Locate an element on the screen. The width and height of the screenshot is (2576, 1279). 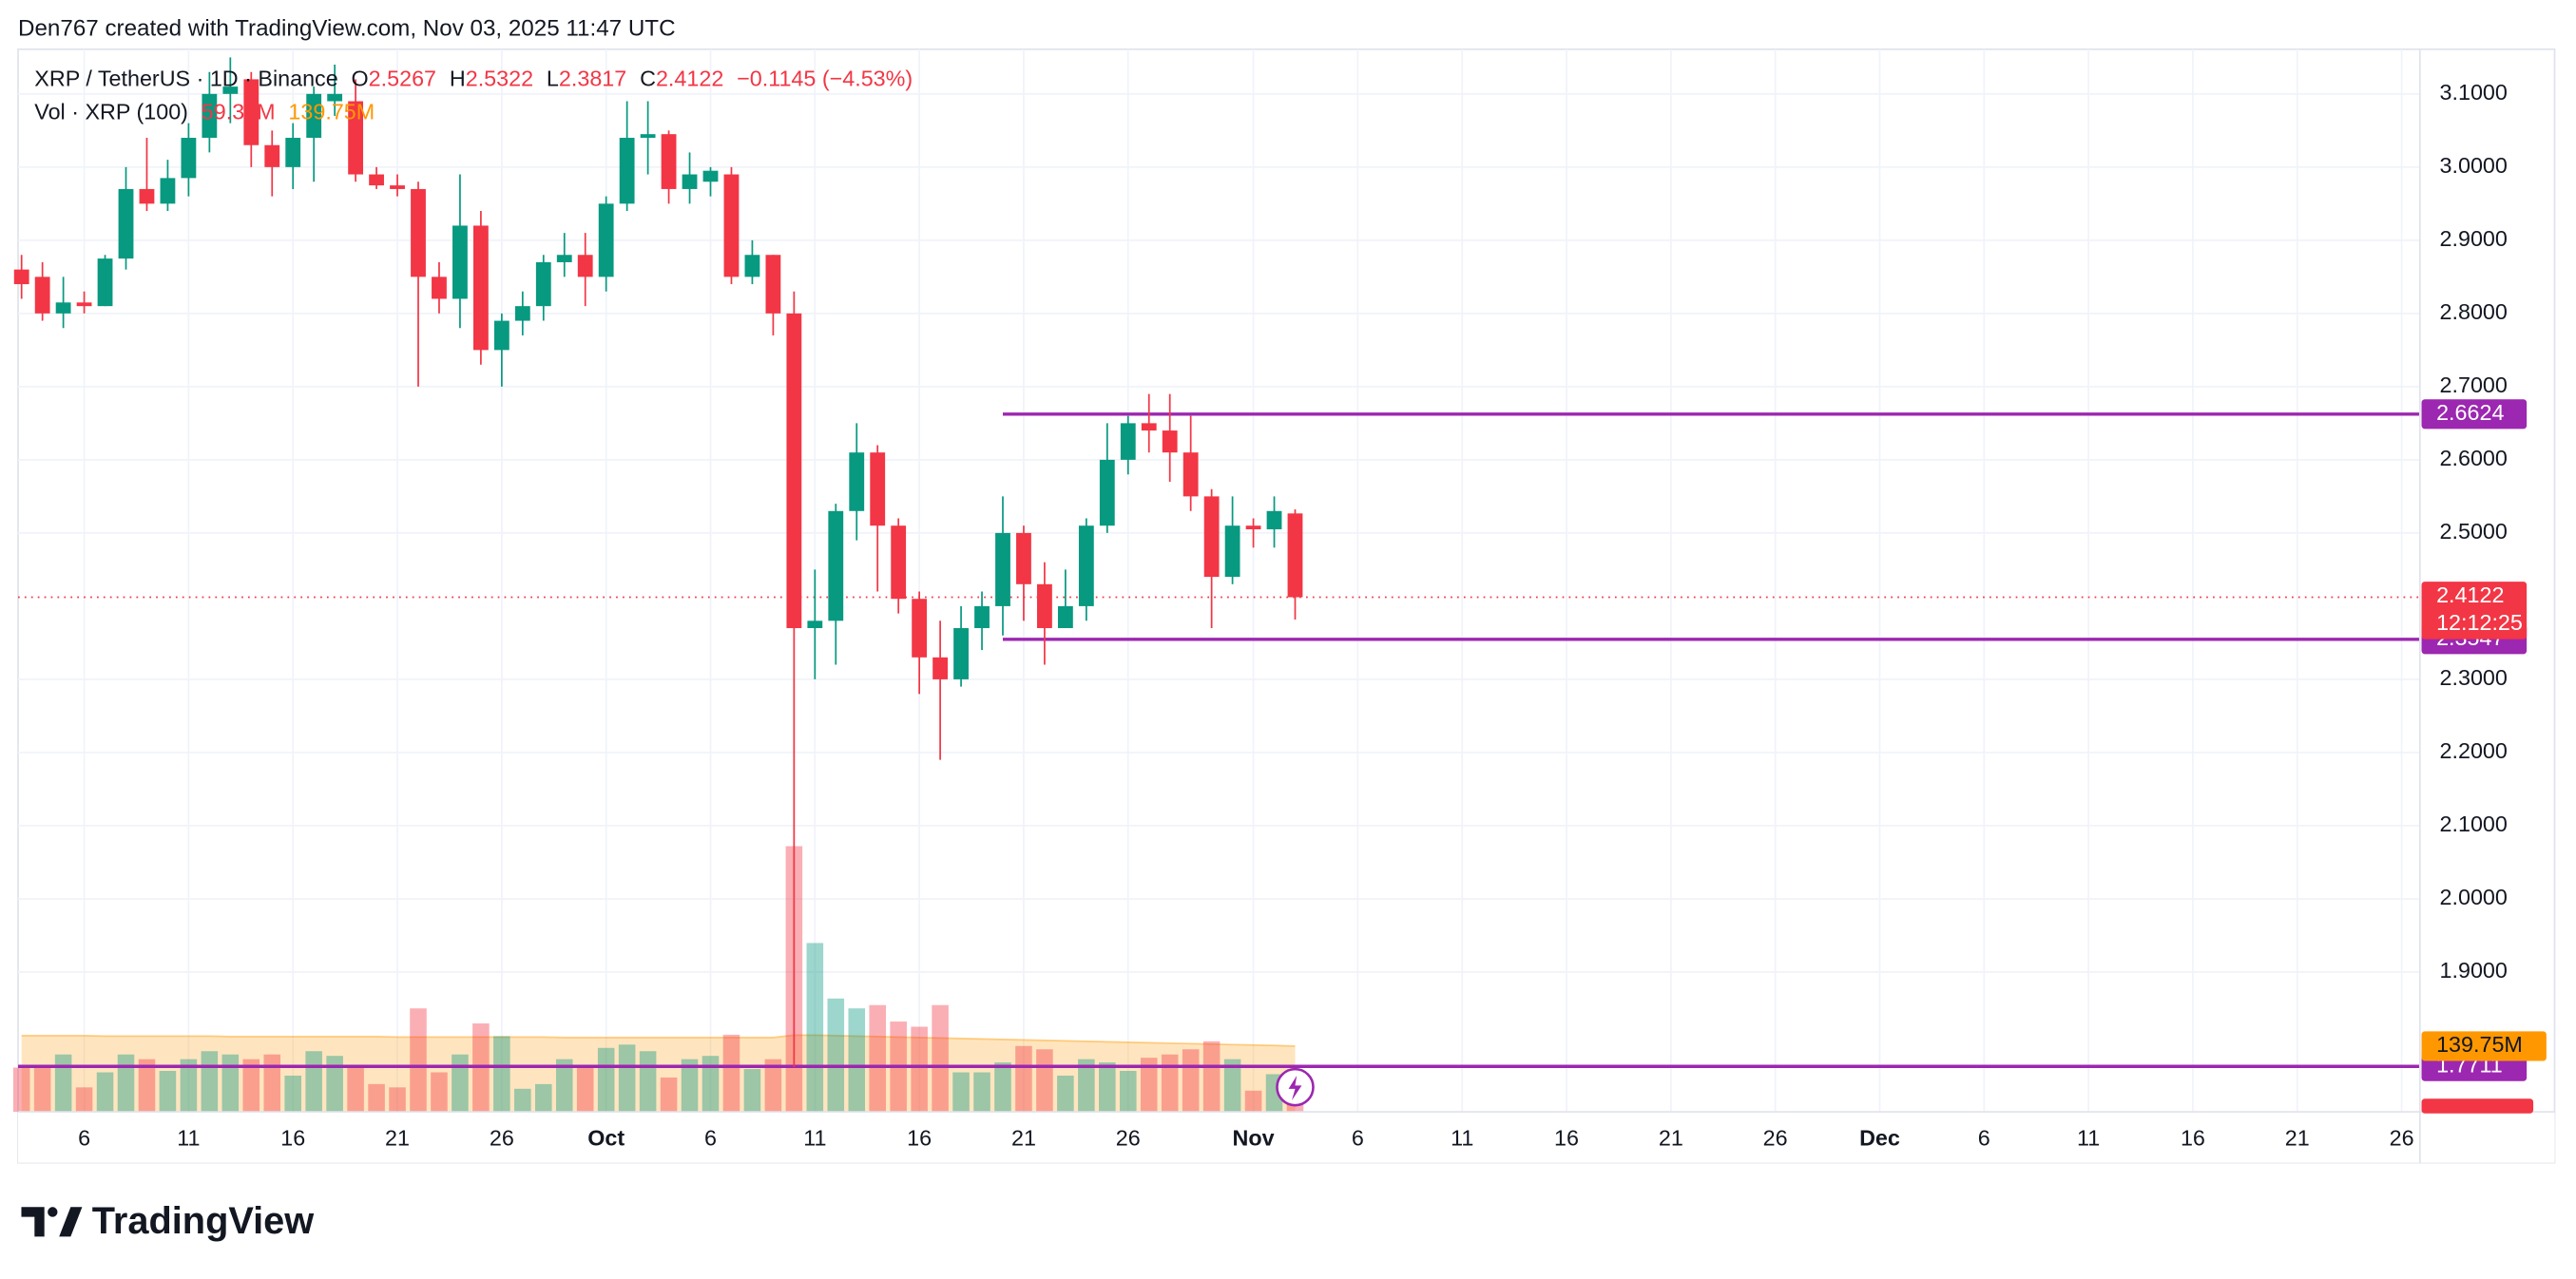
y-tick-label: 2.6000 is located at coordinates (2474, 458).